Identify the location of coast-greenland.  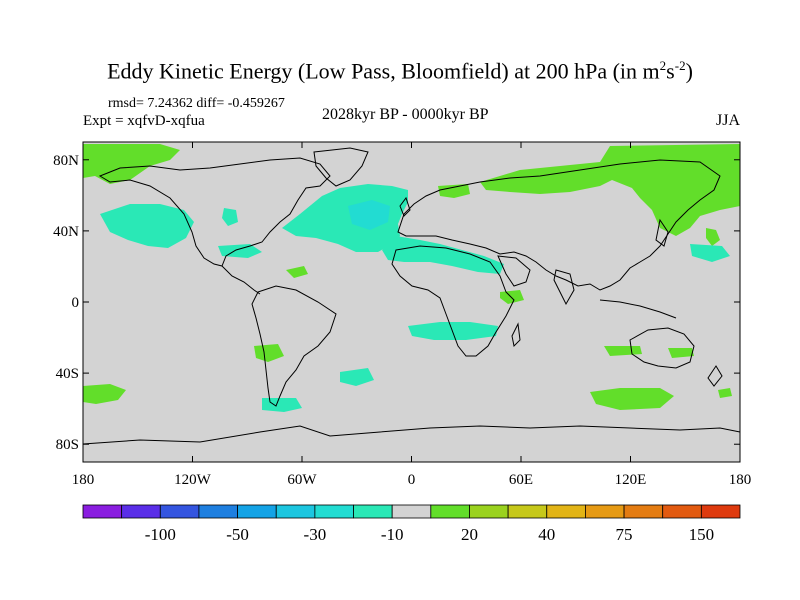
(341, 167).